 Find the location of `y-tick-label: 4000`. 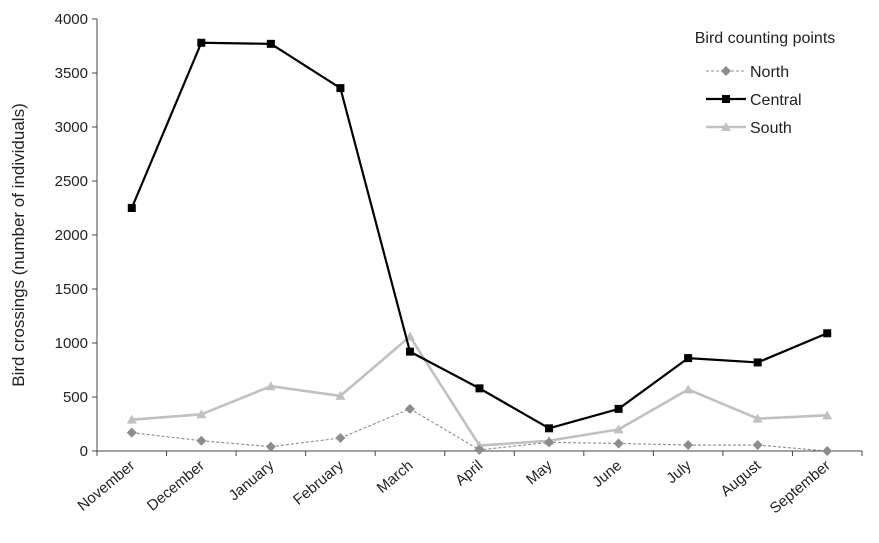

y-tick-label: 4000 is located at coordinates (71, 19).